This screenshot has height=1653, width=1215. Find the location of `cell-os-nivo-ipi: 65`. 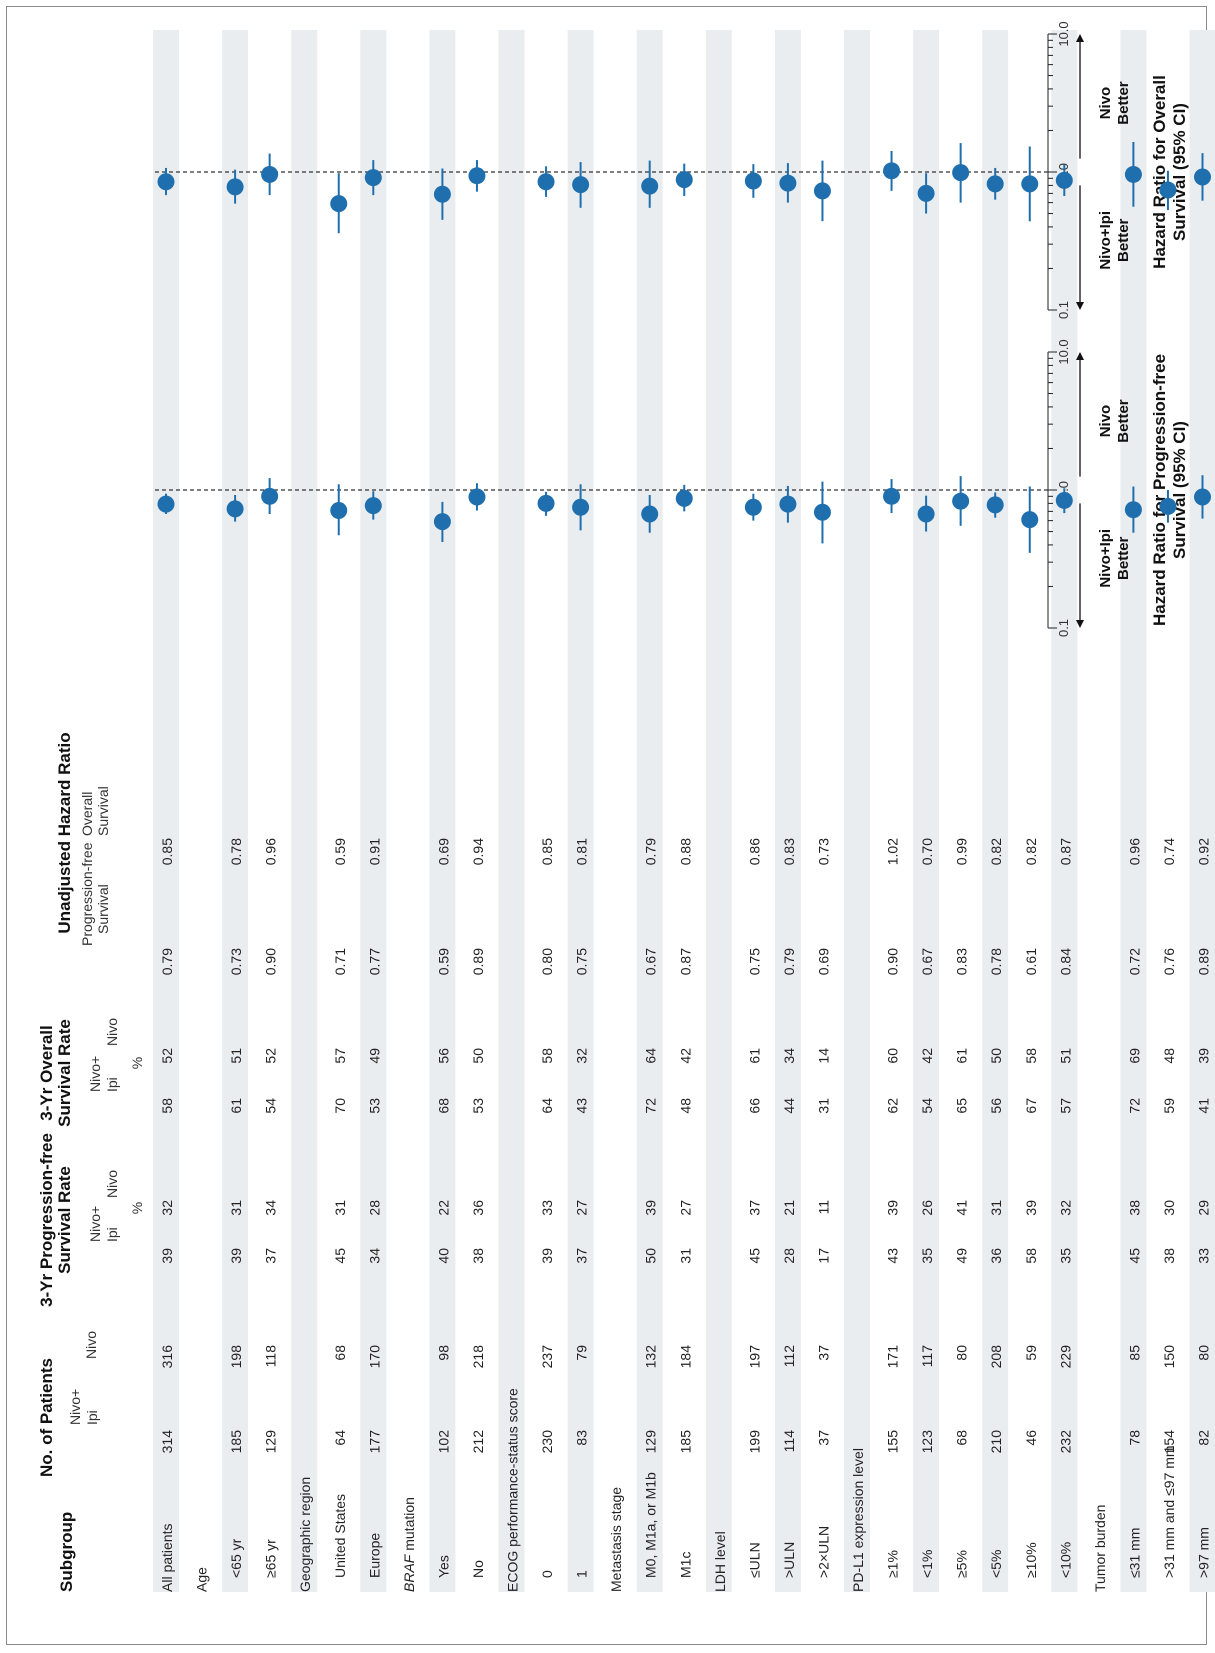

cell-os-nivo-ipi: 65 is located at coordinates (962, 1106).